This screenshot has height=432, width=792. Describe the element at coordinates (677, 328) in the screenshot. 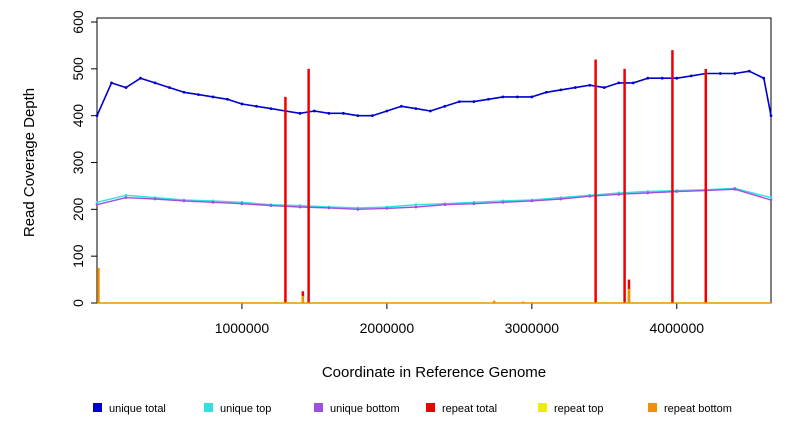

I see `x-tick-label: 4000000` at that location.